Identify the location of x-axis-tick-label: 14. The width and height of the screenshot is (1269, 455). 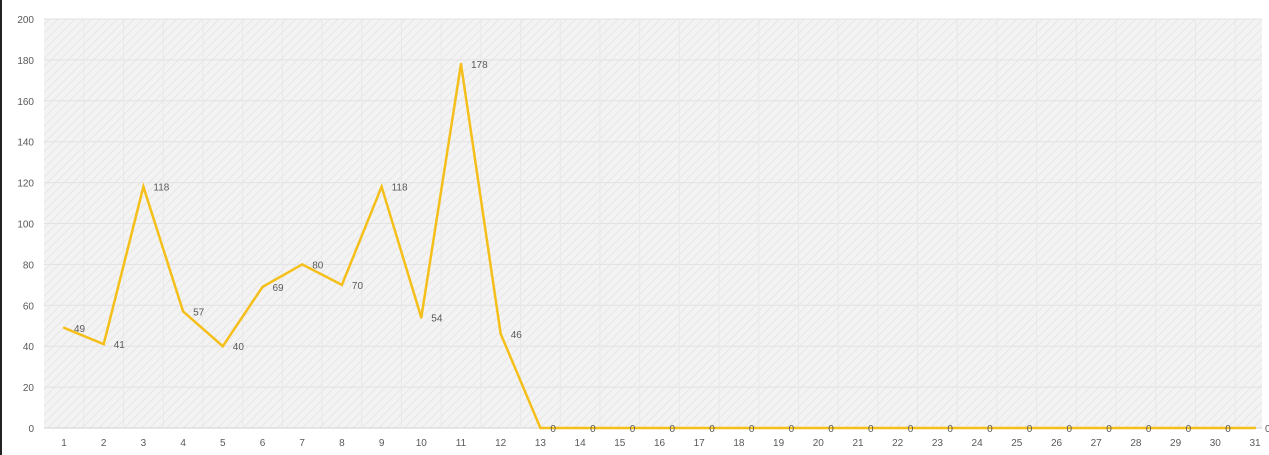
(581, 443).